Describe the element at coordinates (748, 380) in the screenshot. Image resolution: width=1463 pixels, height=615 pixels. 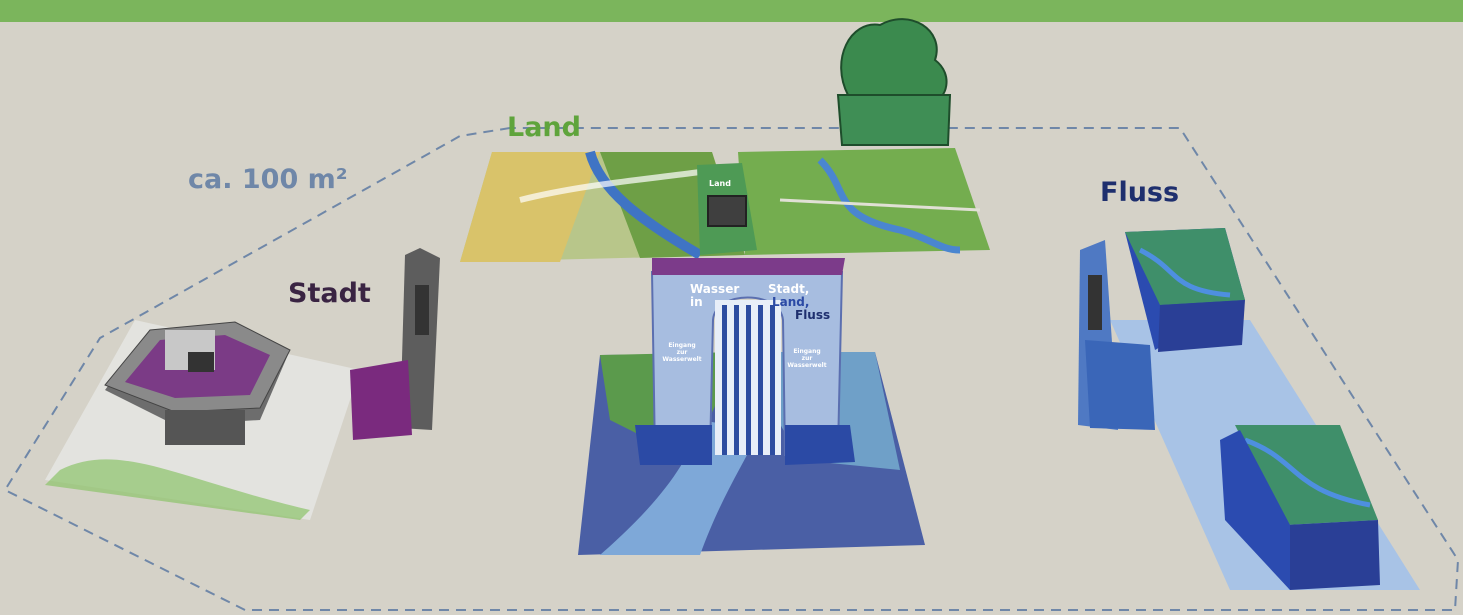
I see `gate-bars` at that location.